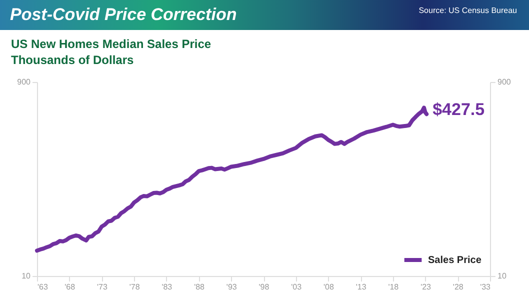  What do you see at coordinates (264, 287) in the screenshot?
I see `x-tick-label: '98` at bounding box center [264, 287].